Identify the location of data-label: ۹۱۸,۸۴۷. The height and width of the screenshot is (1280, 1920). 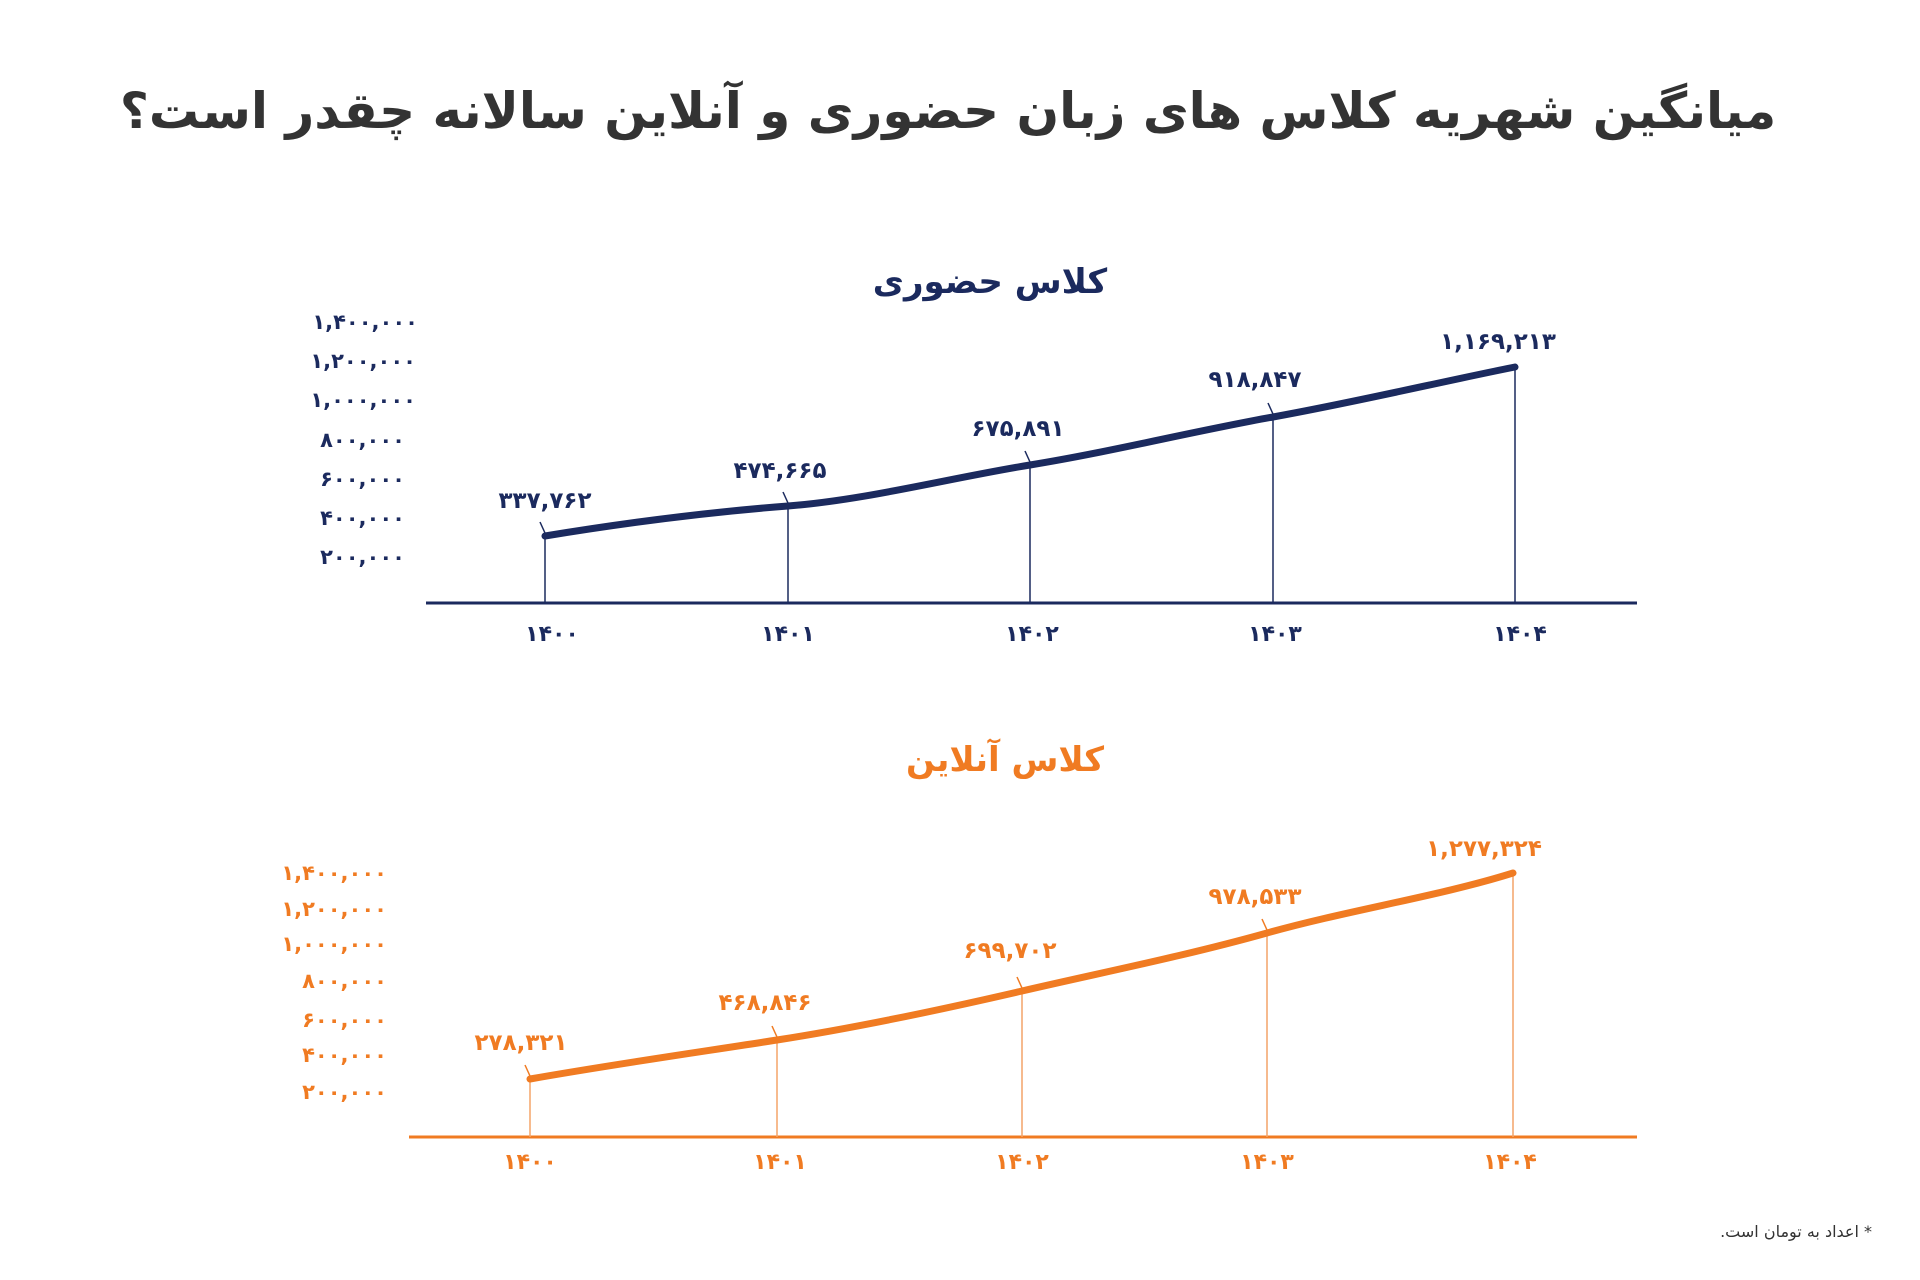
(1255, 380).